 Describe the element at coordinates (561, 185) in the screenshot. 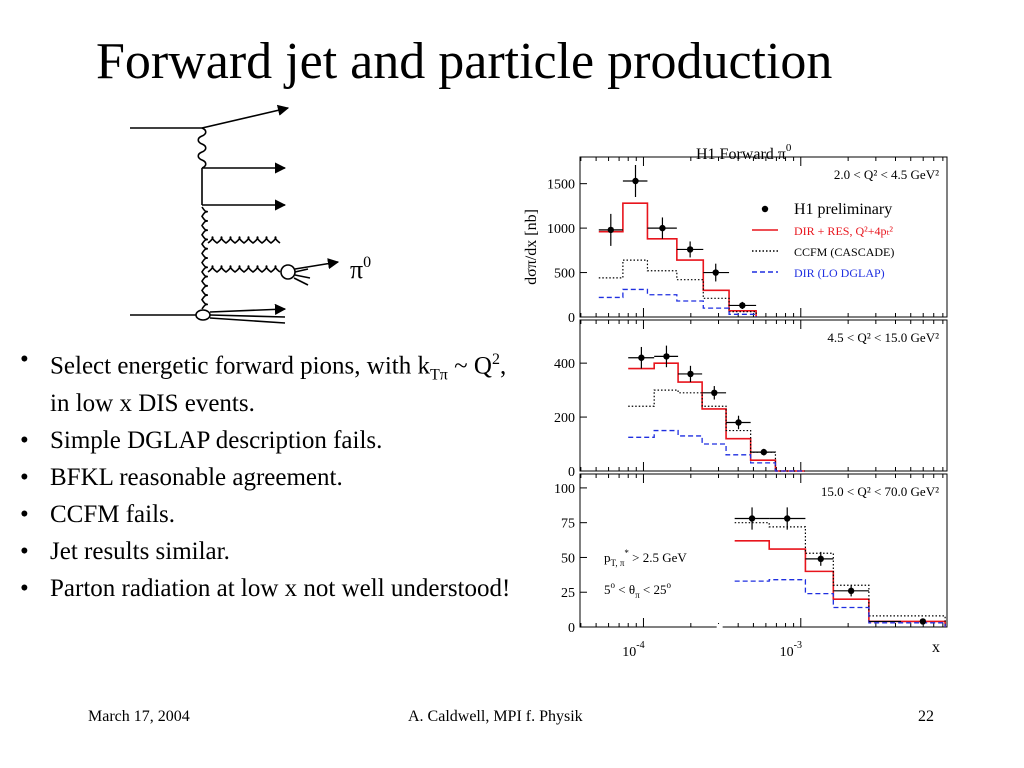

I see `y-tick-label: 1500` at that location.